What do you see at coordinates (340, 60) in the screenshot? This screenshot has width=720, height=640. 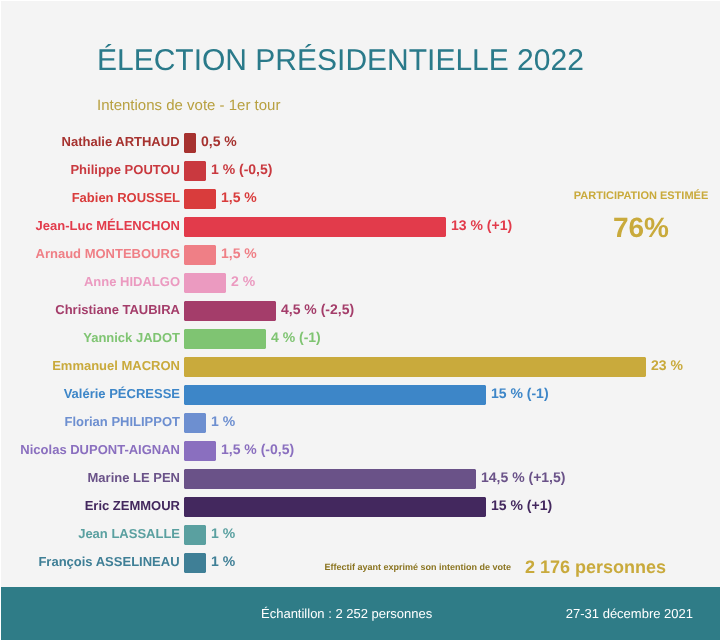 I see `chart-title: ÉLECTION PRÉSIDENTIELLE 2022` at bounding box center [340, 60].